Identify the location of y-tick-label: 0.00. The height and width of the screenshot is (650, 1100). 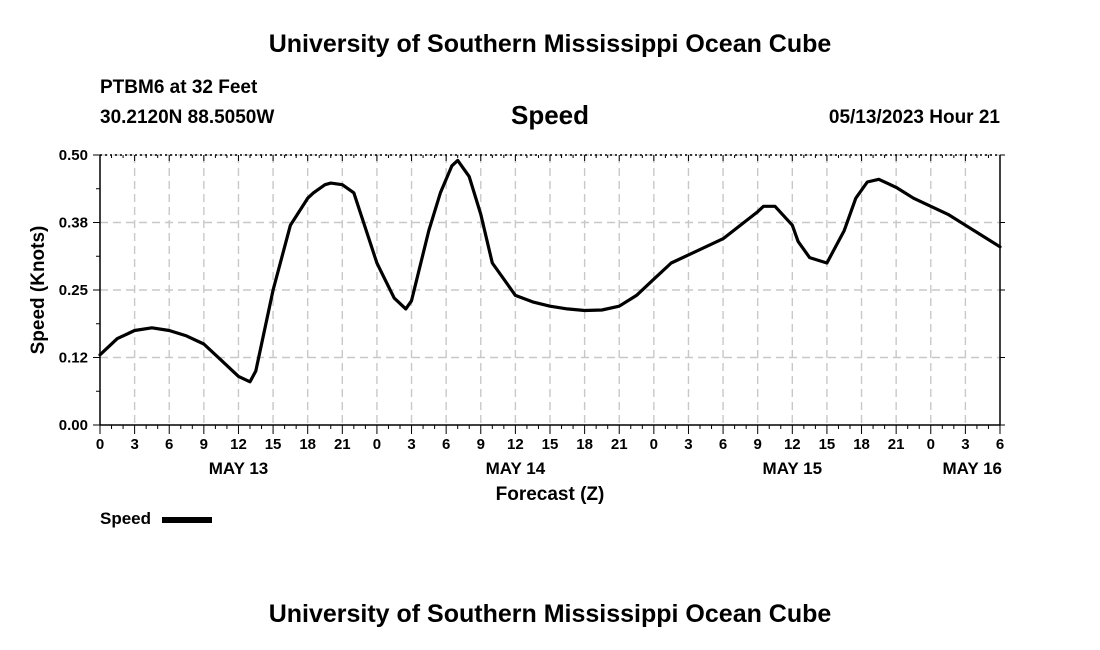
(73, 425).